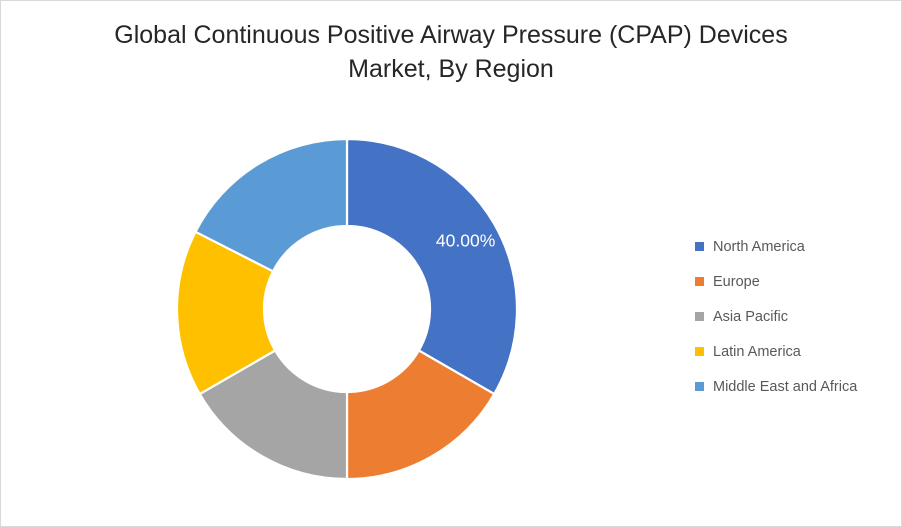 The height and width of the screenshot is (527, 902). I want to click on legend-item: Middle East and Africa, so click(795, 386).